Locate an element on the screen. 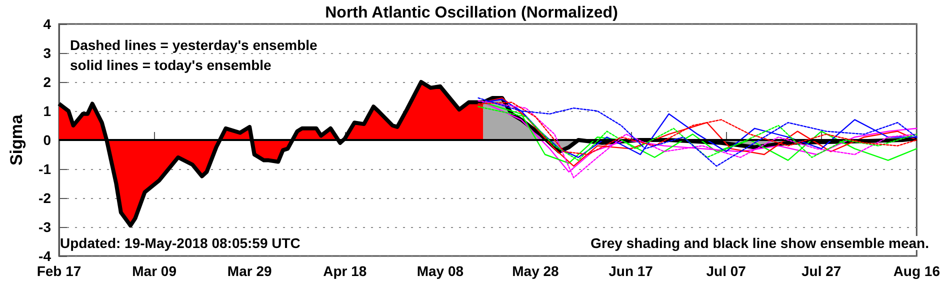  y-tick-label: 2 is located at coordinates (47, 82).